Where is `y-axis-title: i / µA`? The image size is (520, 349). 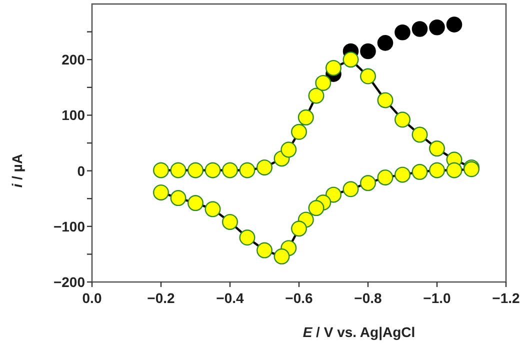
y-axis-title: i / µA is located at coordinates (17, 171).